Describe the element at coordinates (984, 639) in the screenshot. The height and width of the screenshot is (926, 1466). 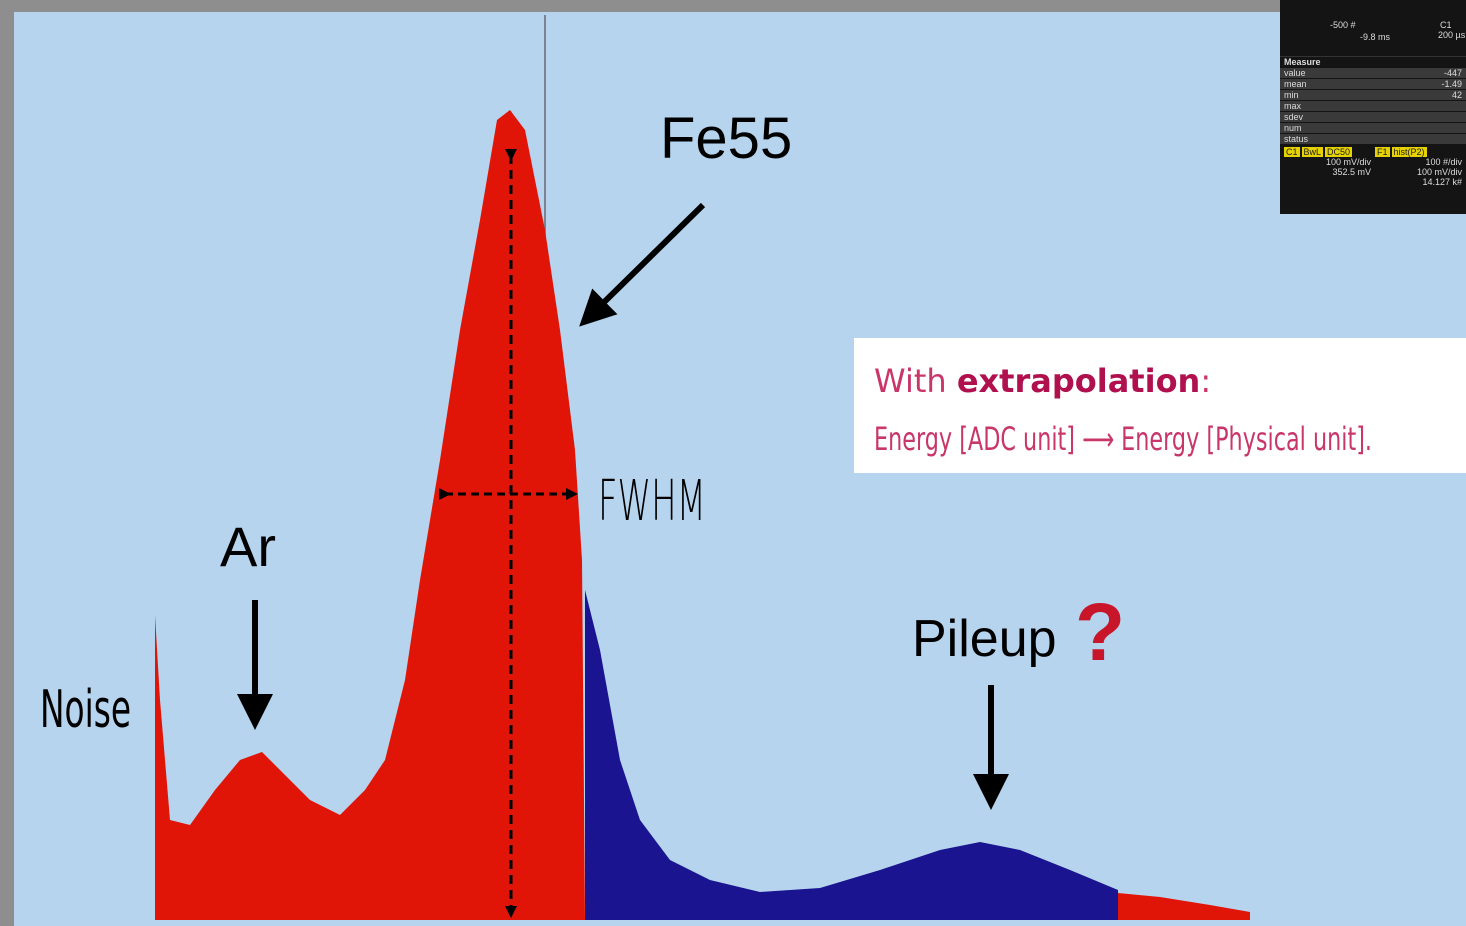
I see `pileup-label: Pileup` at that location.